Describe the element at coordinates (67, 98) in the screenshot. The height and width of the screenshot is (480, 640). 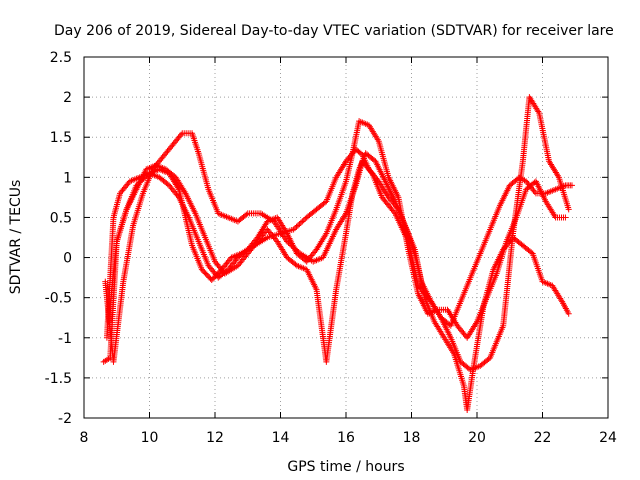
I see `y-tick-label: 2` at that location.